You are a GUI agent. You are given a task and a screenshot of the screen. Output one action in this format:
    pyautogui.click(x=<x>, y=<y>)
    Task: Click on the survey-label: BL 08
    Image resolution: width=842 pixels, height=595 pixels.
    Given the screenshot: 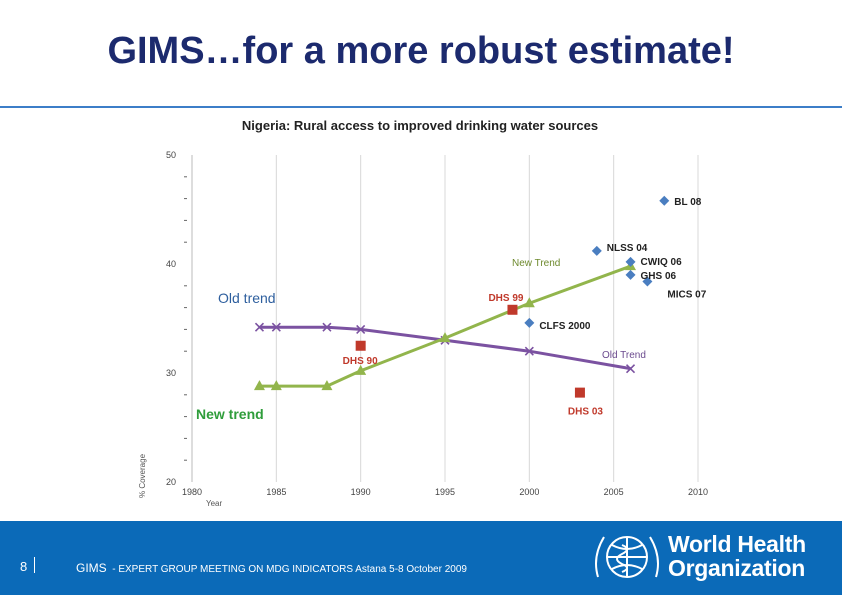 What is the action you would take?
    pyautogui.click(x=687, y=202)
    